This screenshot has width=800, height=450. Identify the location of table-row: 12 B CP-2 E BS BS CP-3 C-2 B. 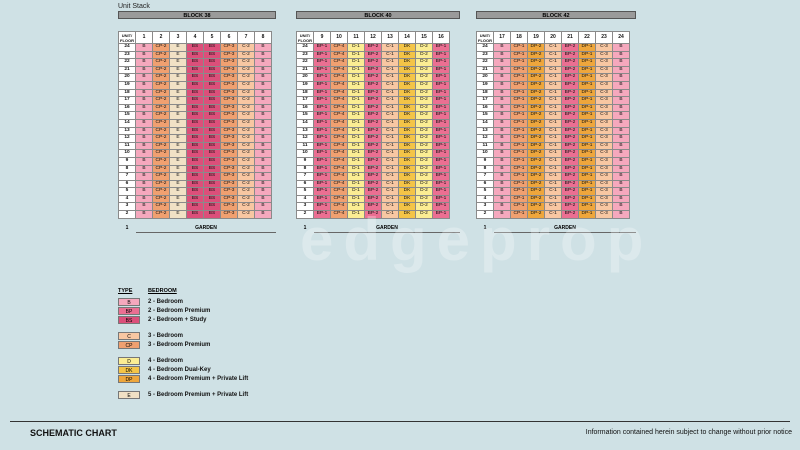
(195, 138).